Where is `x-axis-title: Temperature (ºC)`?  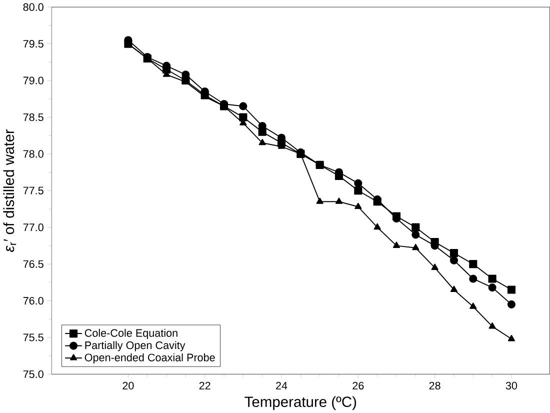 x-axis-title: Temperature (ºC) is located at coordinates (300, 403).